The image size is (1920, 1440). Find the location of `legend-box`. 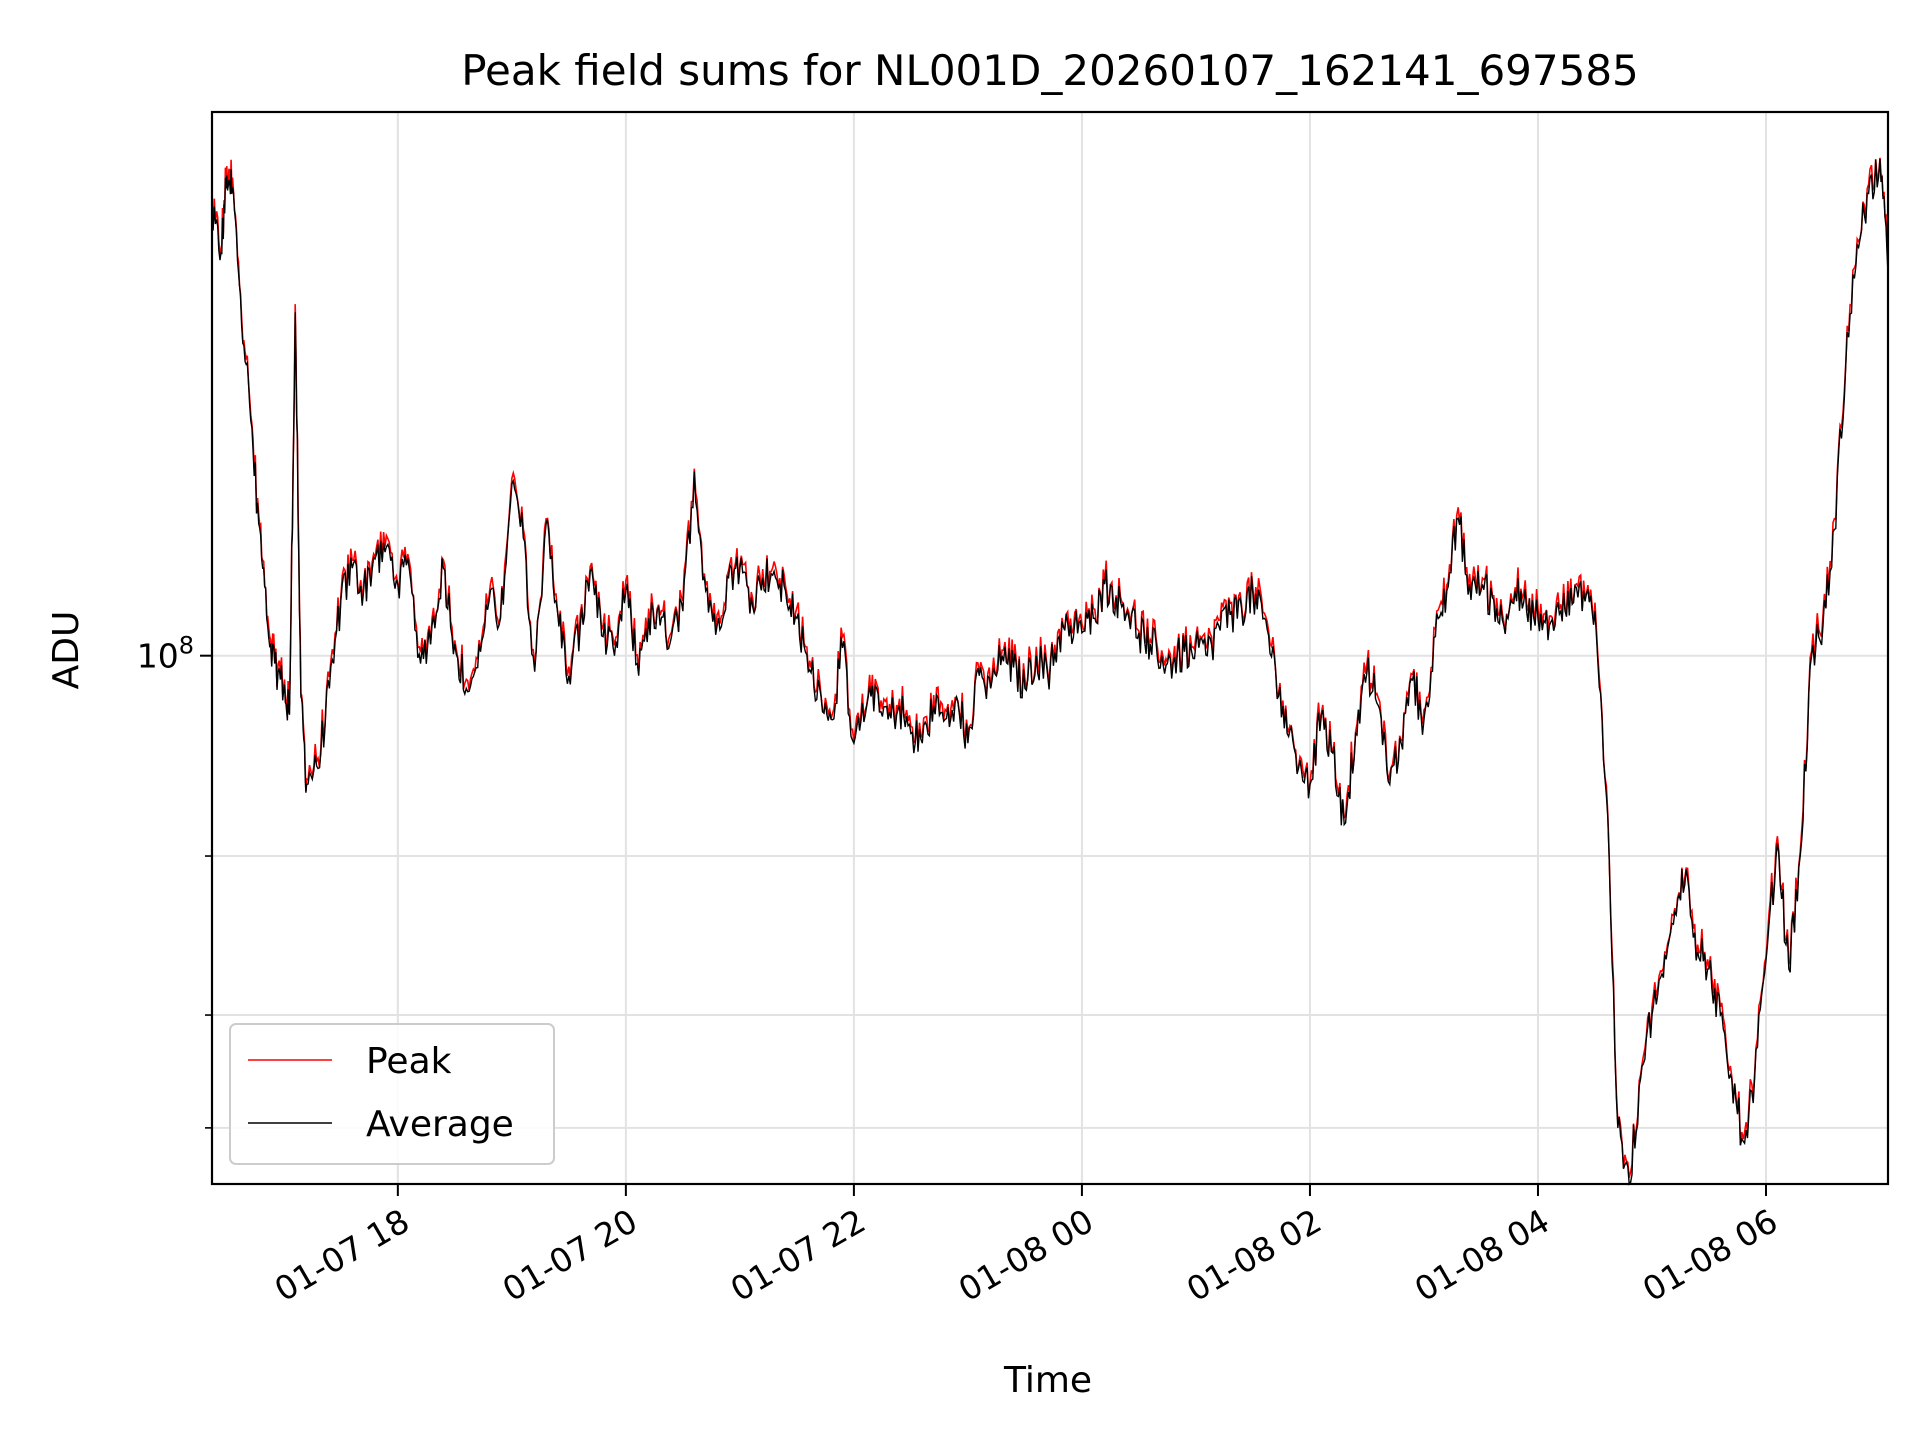

legend-box is located at coordinates (392, 1094).